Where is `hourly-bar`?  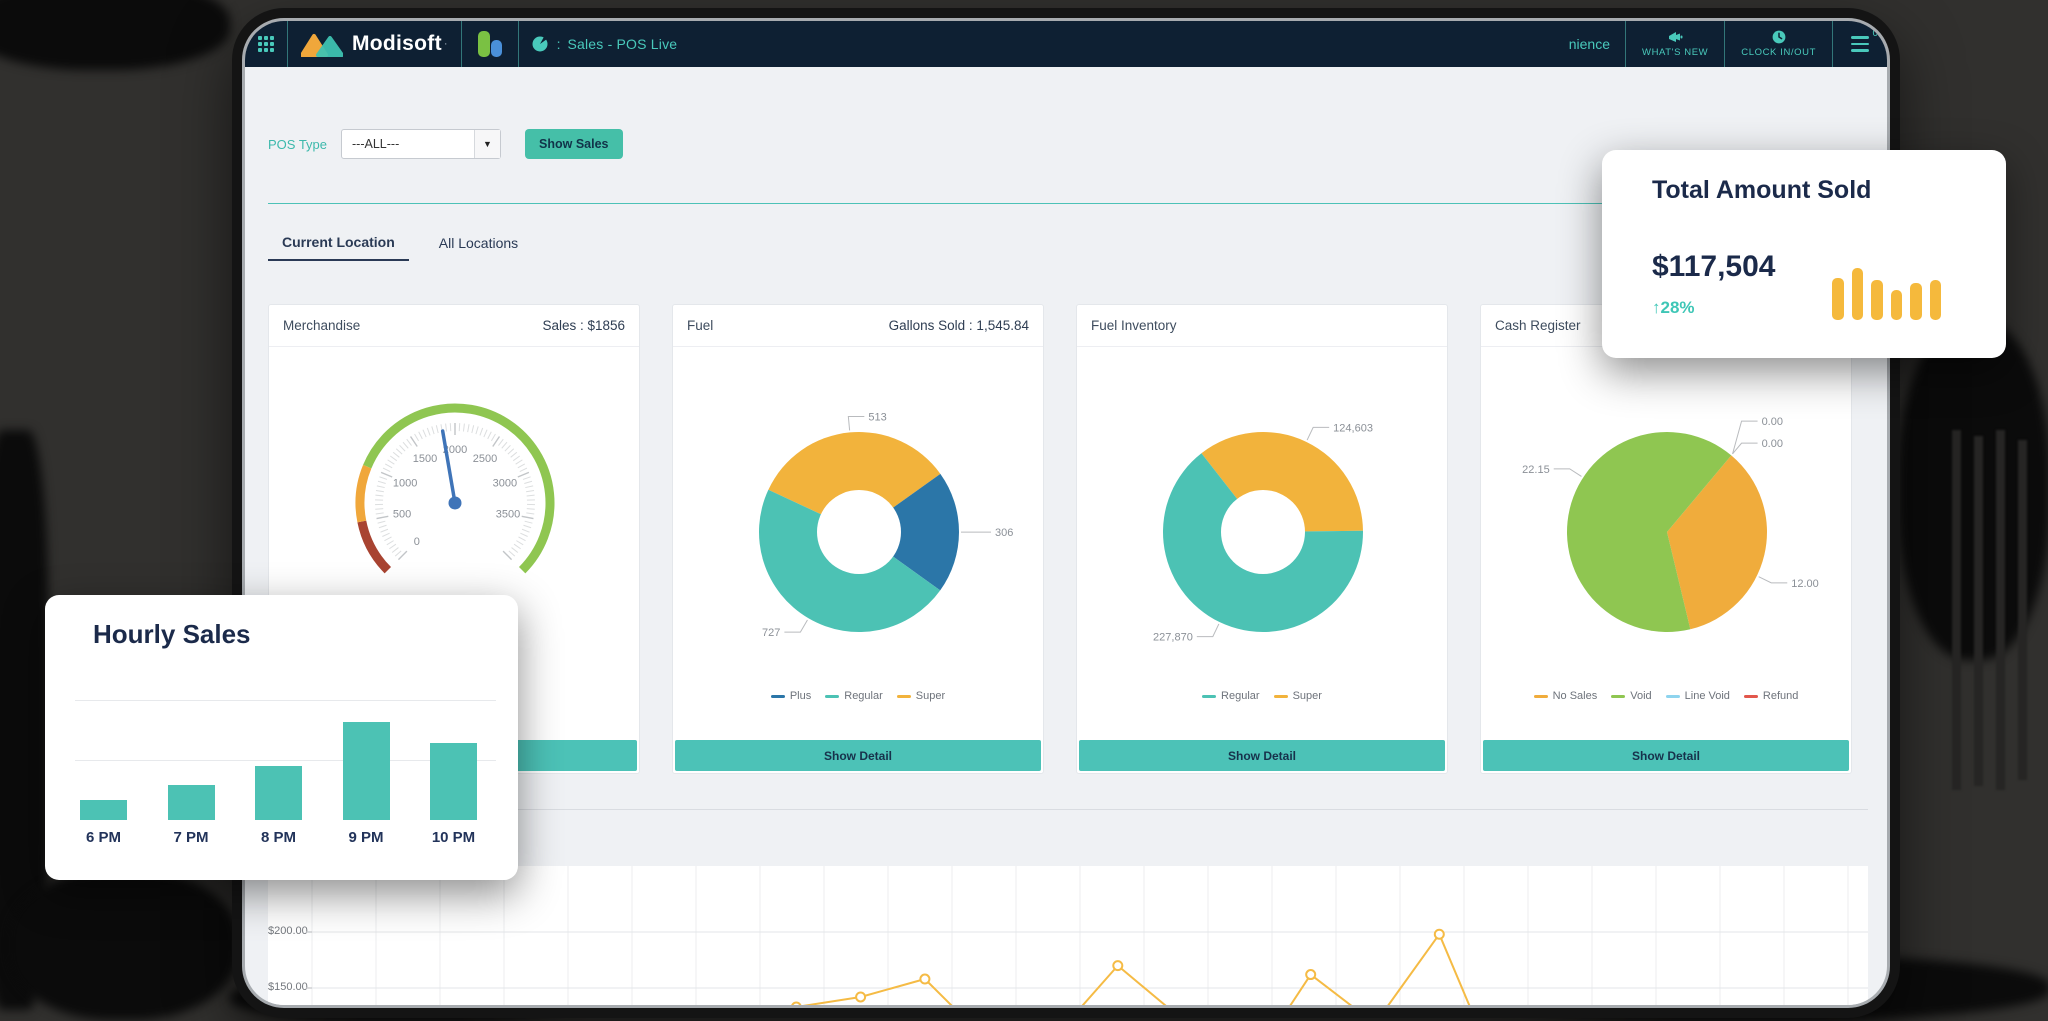 hourly-bar is located at coordinates (453, 781).